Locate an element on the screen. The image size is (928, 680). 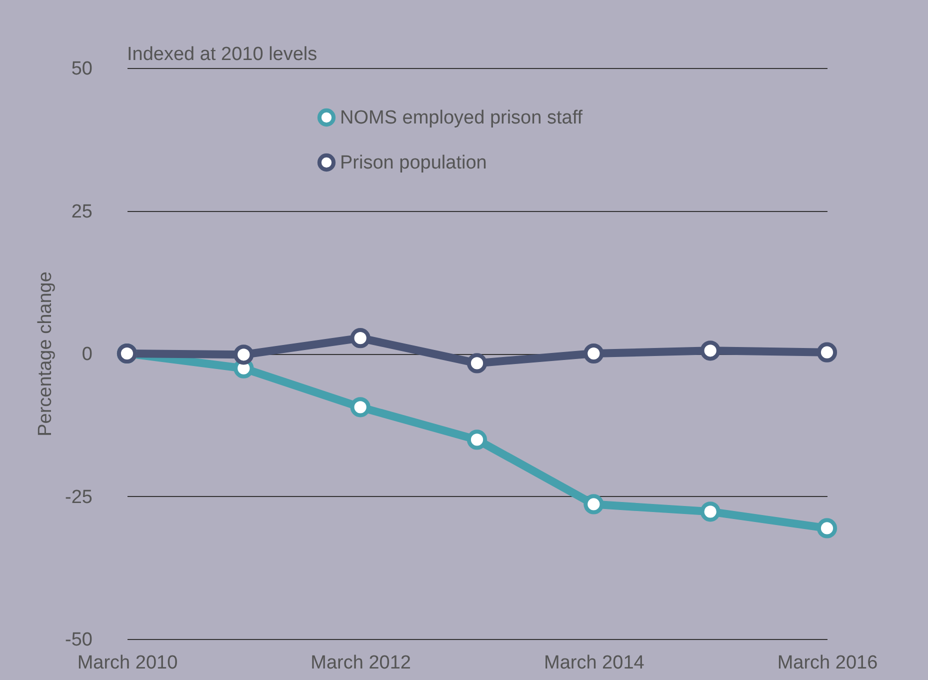
legend-label: NOMS employed prison staff is located at coordinates (462, 118).